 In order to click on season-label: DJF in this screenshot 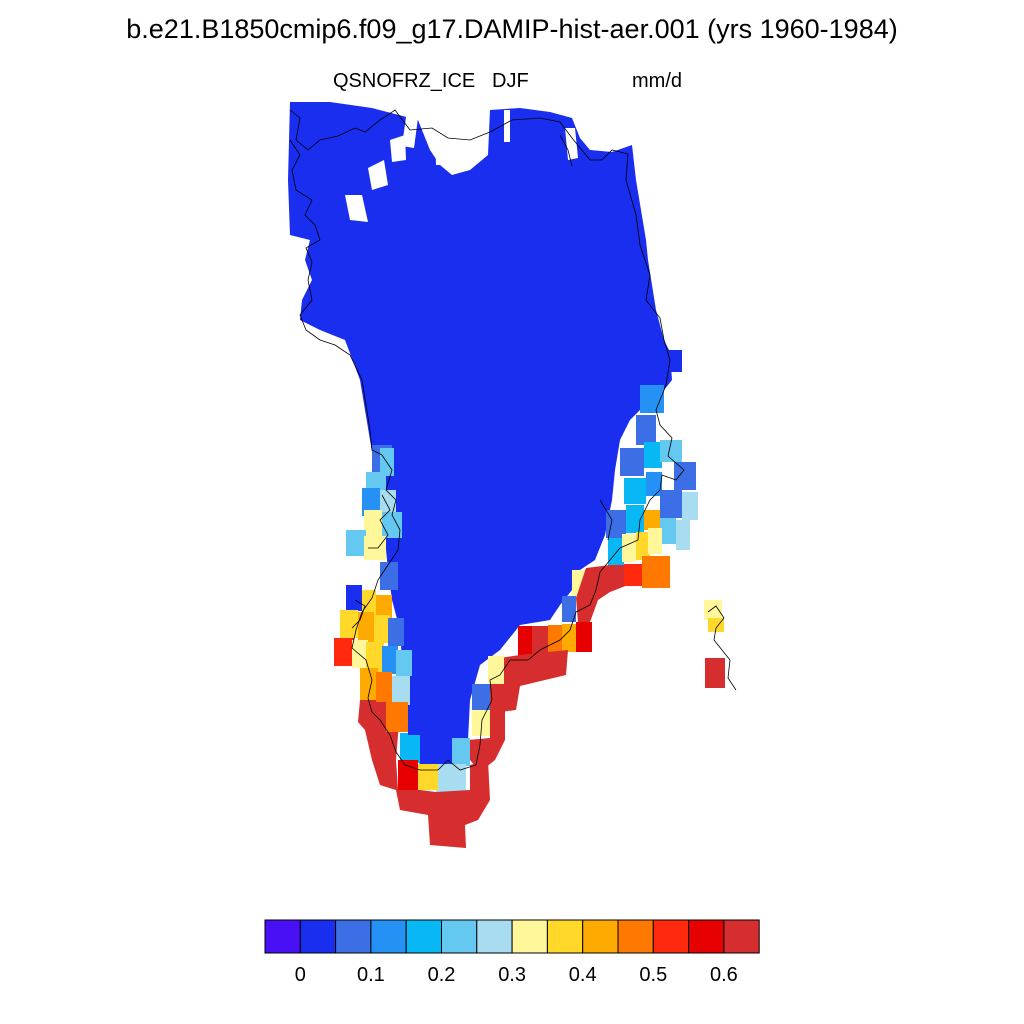, I will do `click(510, 81)`.